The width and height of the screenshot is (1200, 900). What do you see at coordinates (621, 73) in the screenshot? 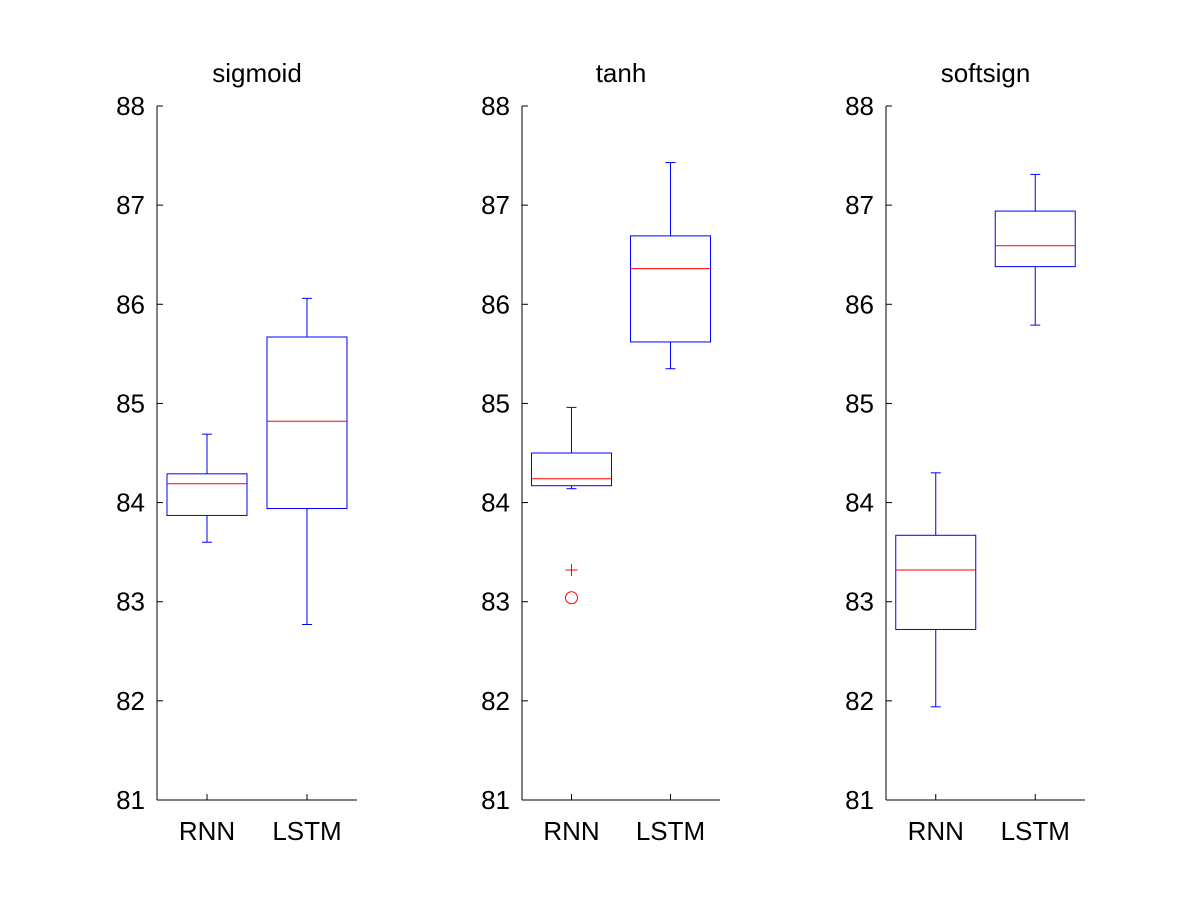
I see `panel-title: tanh` at bounding box center [621, 73].